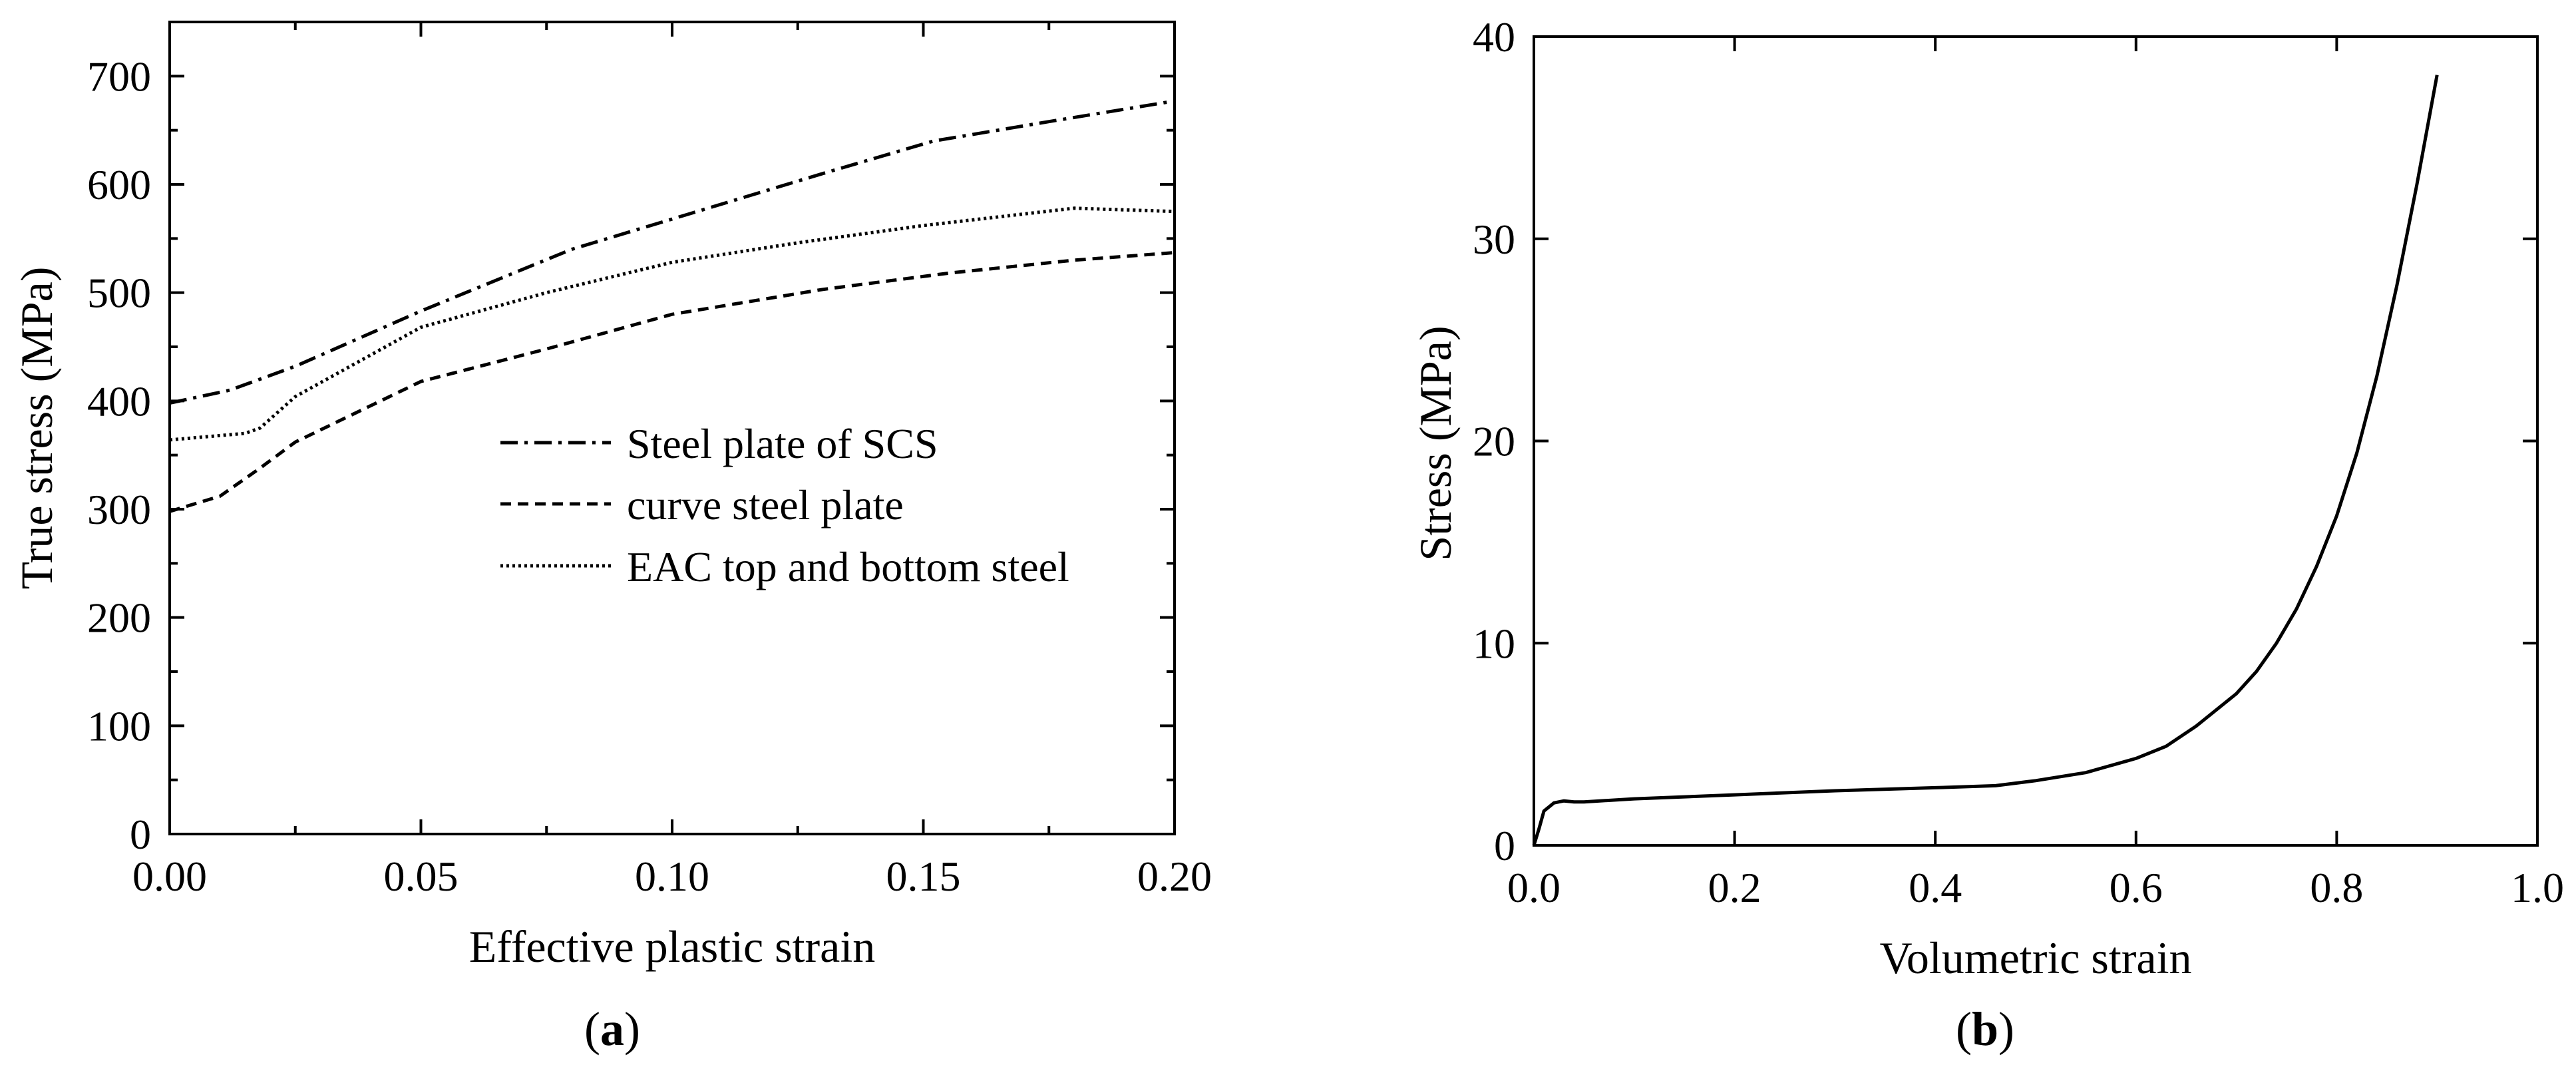 The height and width of the screenshot is (1069, 2576). Describe the element at coordinates (923, 876) in the screenshot. I see `panel-a-x-tick-label: 0.15` at that location.